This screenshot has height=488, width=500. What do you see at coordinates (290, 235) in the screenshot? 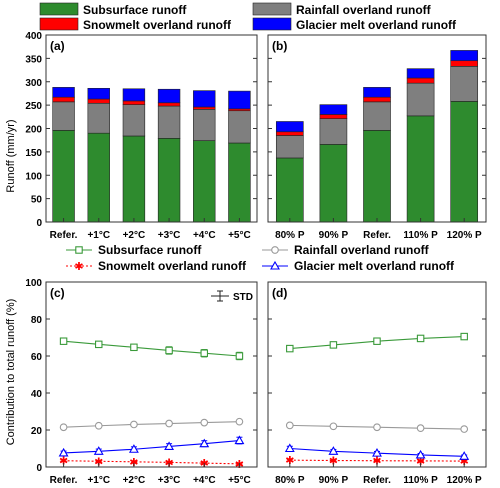
I see `panel-b-xtick-label: 80% P` at bounding box center [290, 235].